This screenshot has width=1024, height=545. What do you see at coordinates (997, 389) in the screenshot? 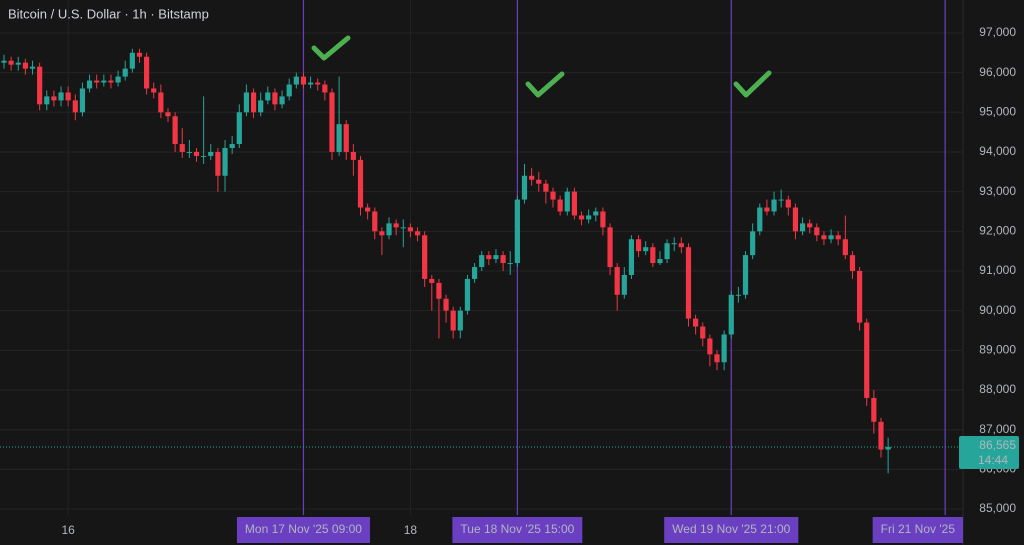
I see `y-tick-label: 88,000` at bounding box center [997, 389].